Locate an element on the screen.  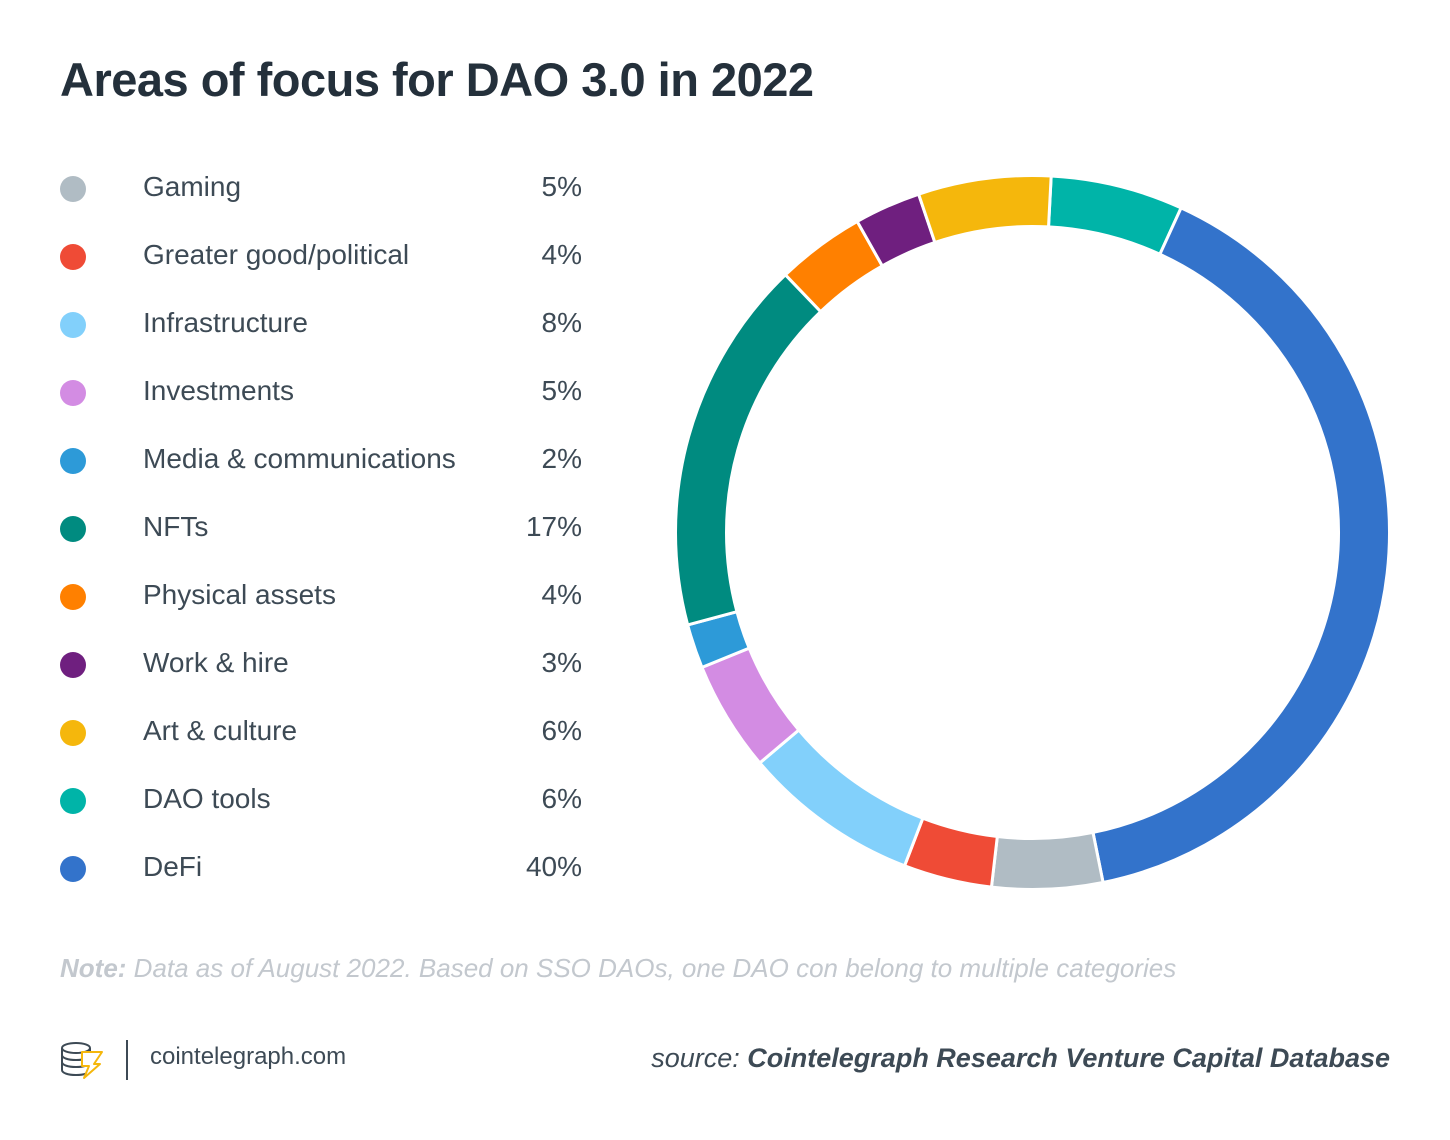
source-prefix: source: is located at coordinates (699, 1058).